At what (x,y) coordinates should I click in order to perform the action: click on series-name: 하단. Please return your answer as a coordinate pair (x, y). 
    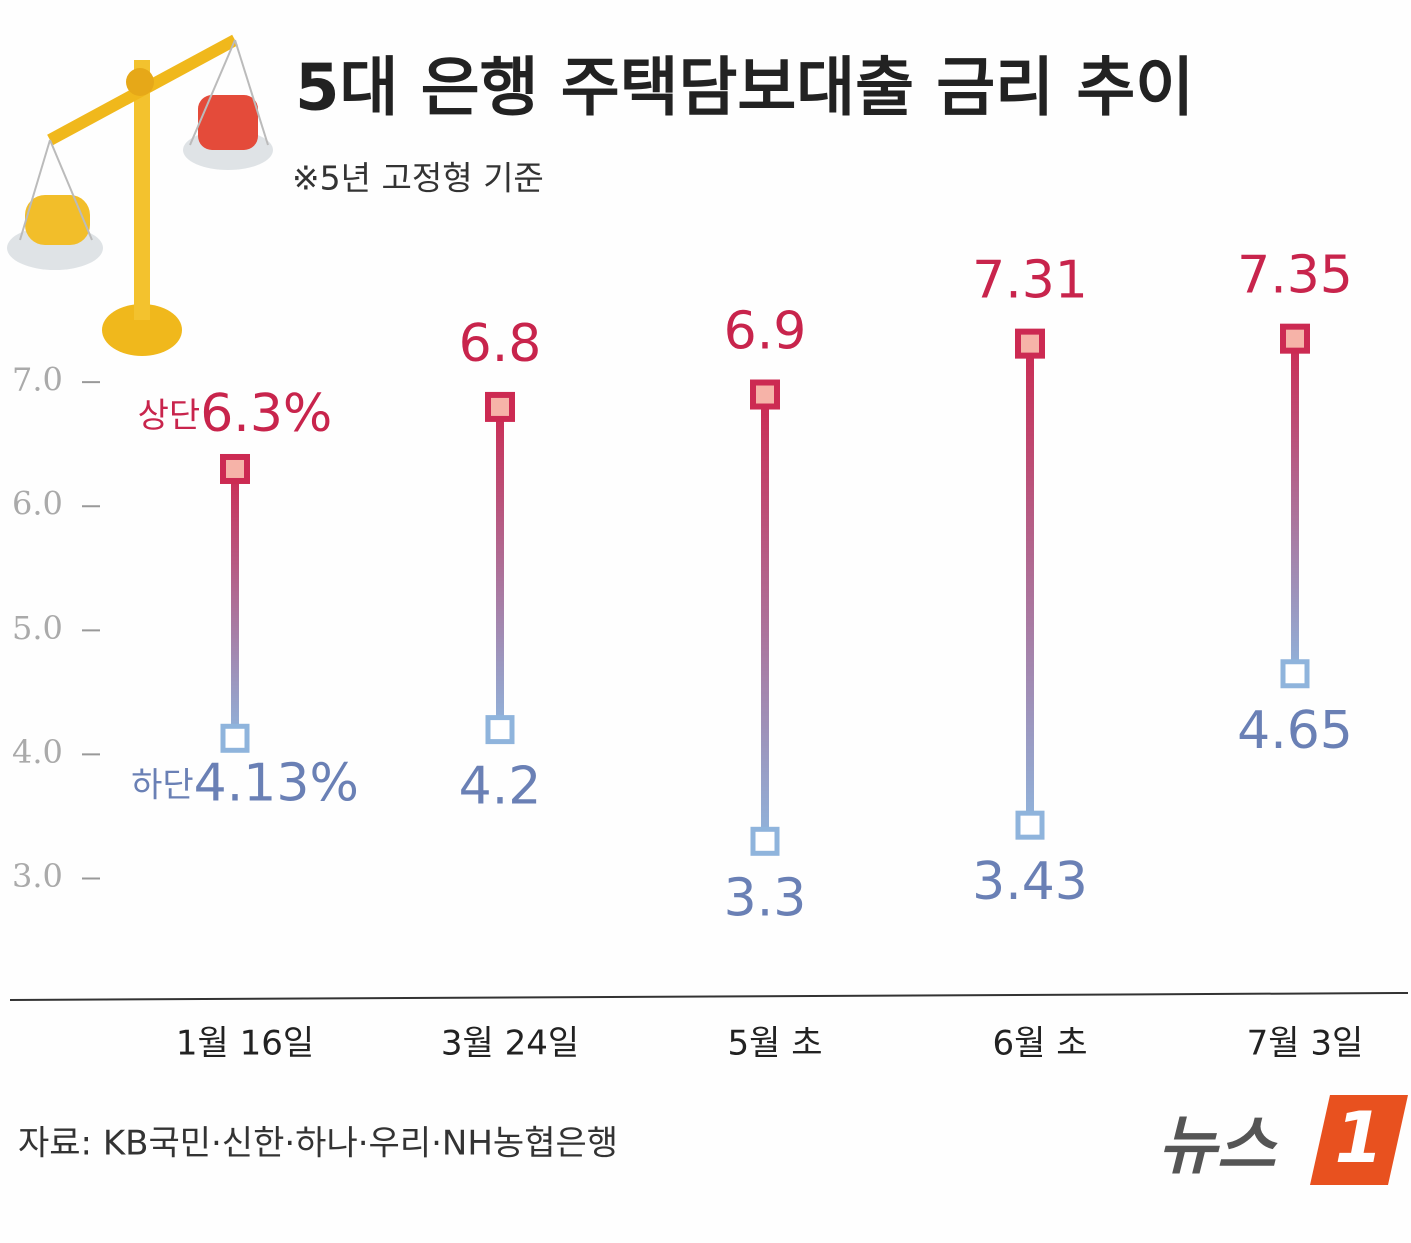
    Looking at the image, I should click on (162, 785).